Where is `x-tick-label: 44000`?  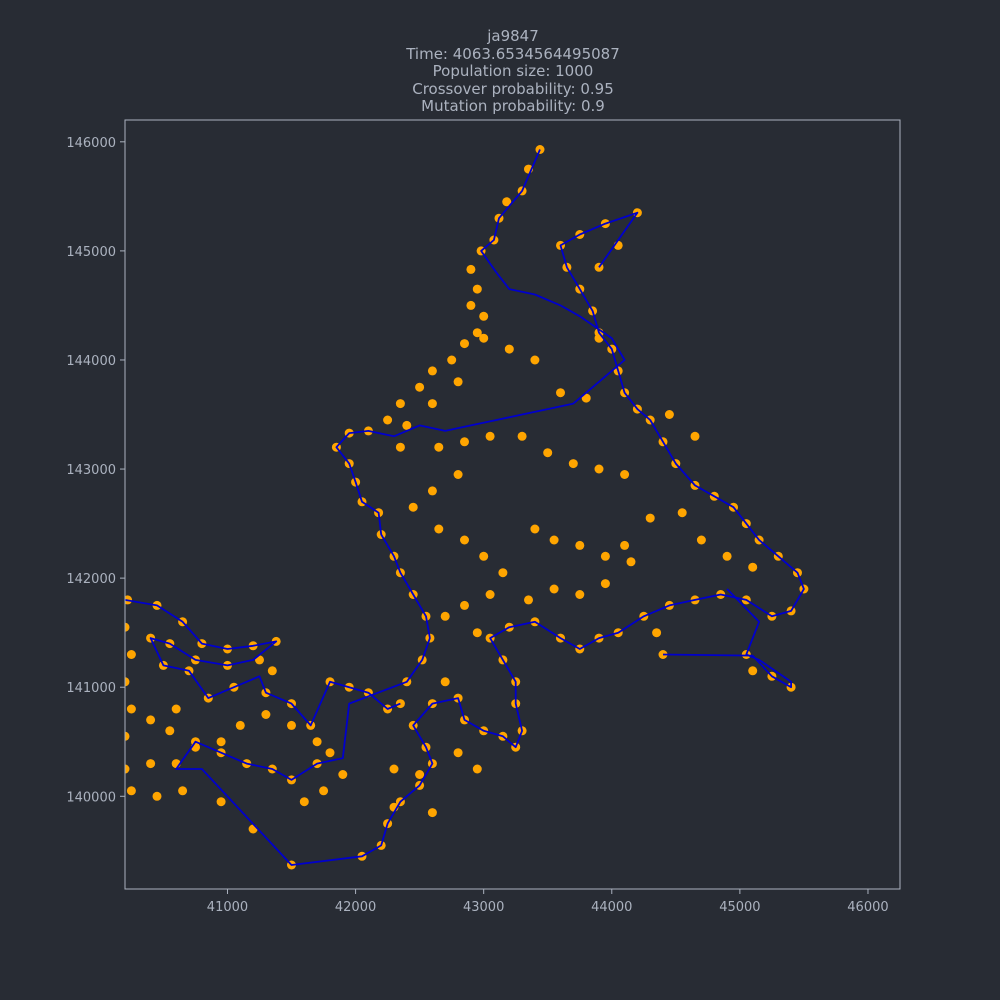 x-tick-label: 44000 is located at coordinates (611, 907).